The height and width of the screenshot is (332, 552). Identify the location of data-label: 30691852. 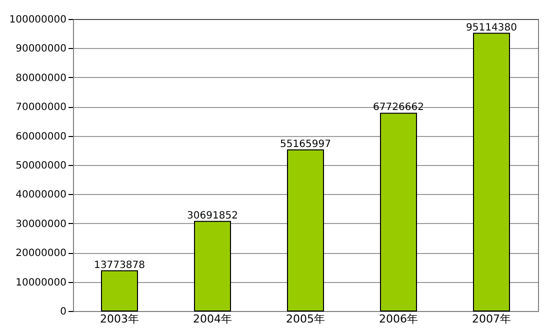
(212, 216).